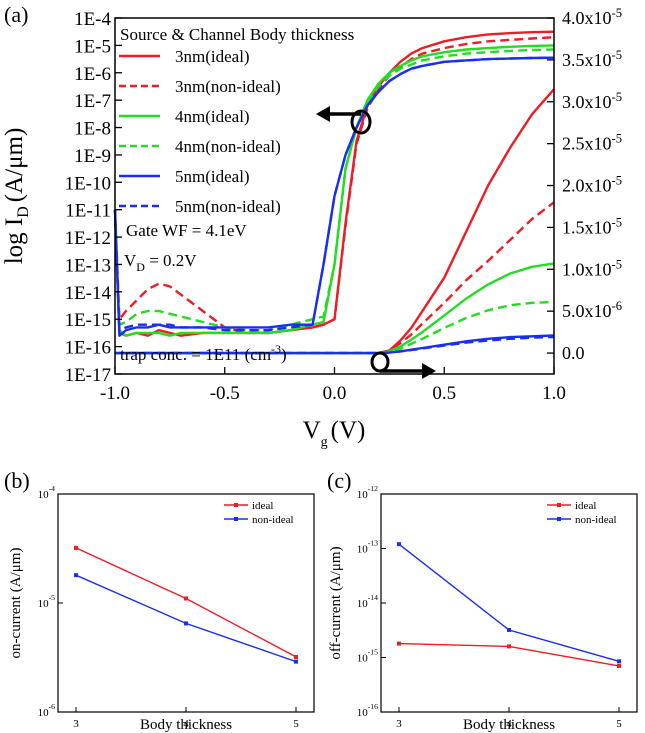 This screenshot has width=645, height=733. What do you see at coordinates (592, 143) in the screenshot?
I see `y-tick-label-right: 2.5x10⁻⁵` at bounding box center [592, 143].